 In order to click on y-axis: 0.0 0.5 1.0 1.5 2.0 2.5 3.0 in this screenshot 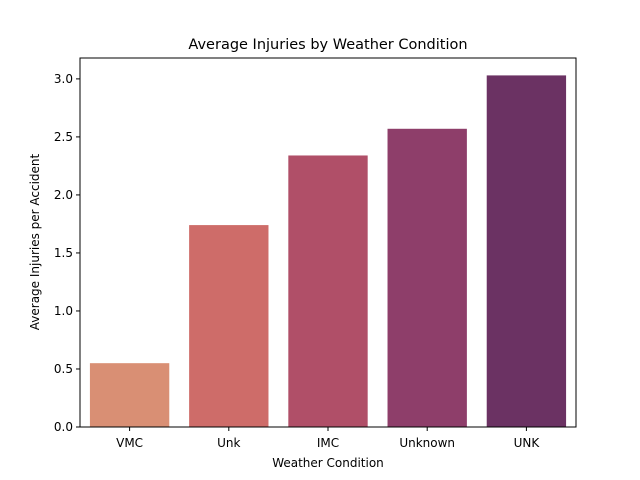, I will do `click(67, 253)`.